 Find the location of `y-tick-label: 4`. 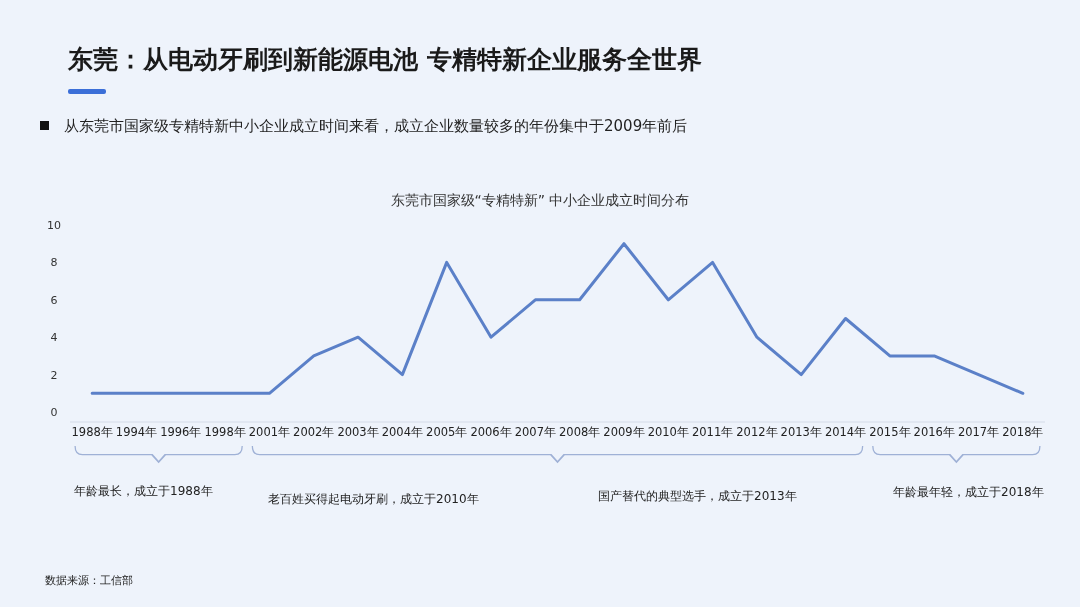

y-tick-label: 4 is located at coordinates (54, 338).